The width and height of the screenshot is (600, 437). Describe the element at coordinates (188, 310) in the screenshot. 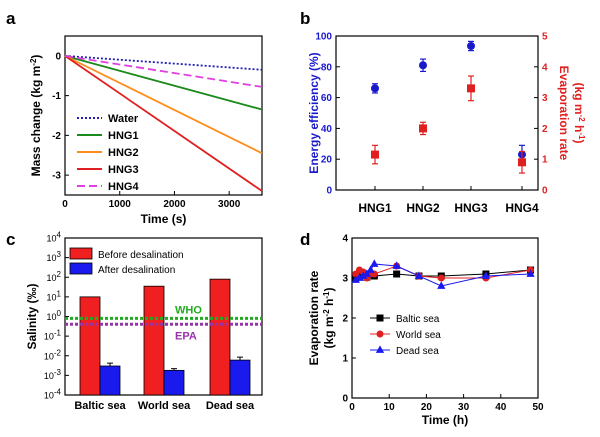

I see `reference-label-who: WHO` at that location.